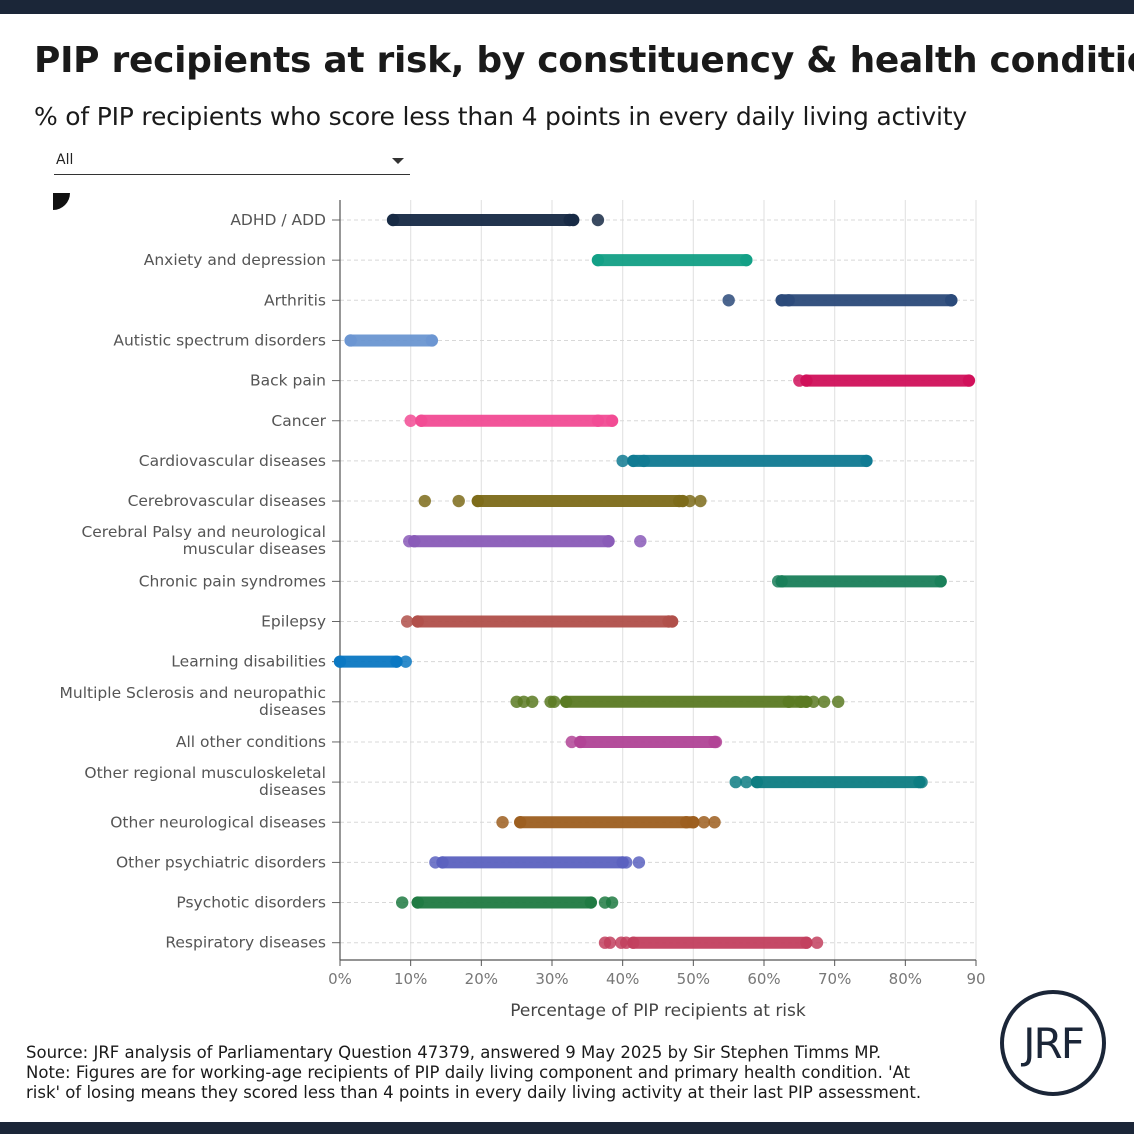 The image size is (1134, 1134). What do you see at coordinates (298, 421) in the screenshot?
I see `y-tick-label: Cancer` at bounding box center [298, 421].